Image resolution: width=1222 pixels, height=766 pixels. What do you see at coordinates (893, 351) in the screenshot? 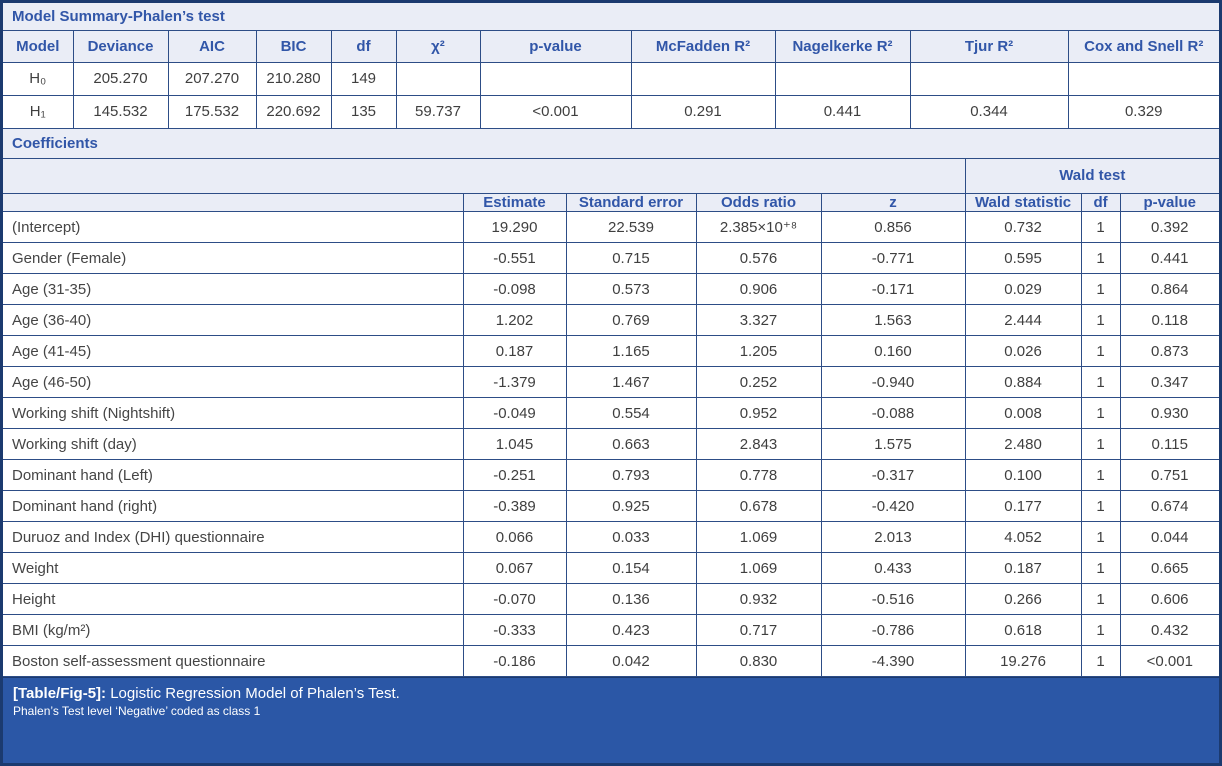
I see `z-cell: 0.160` at bounding box center [893, 351].